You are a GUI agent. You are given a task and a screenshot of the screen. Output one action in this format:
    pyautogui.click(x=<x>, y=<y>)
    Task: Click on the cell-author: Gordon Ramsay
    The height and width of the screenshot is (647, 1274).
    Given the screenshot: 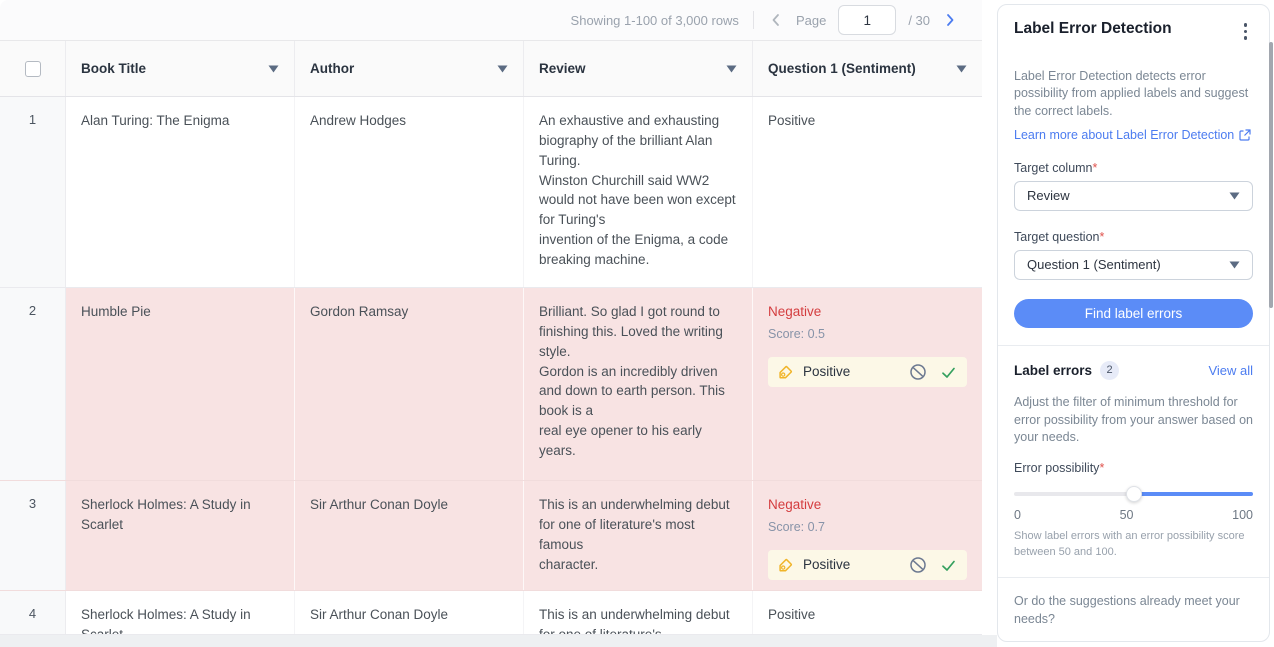 What is the action you would take?
    pyautogui.click(x=409, y=384)
    